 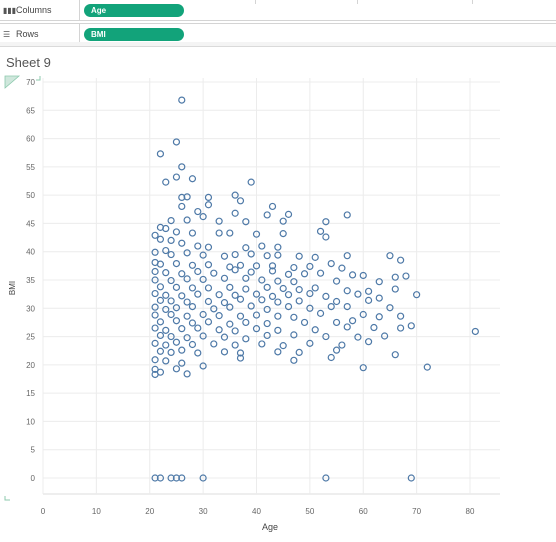 What do you see at coordinates (134, 10) in the screenshot?
I see `age-pill: Age` at bounding box center [134, 10].